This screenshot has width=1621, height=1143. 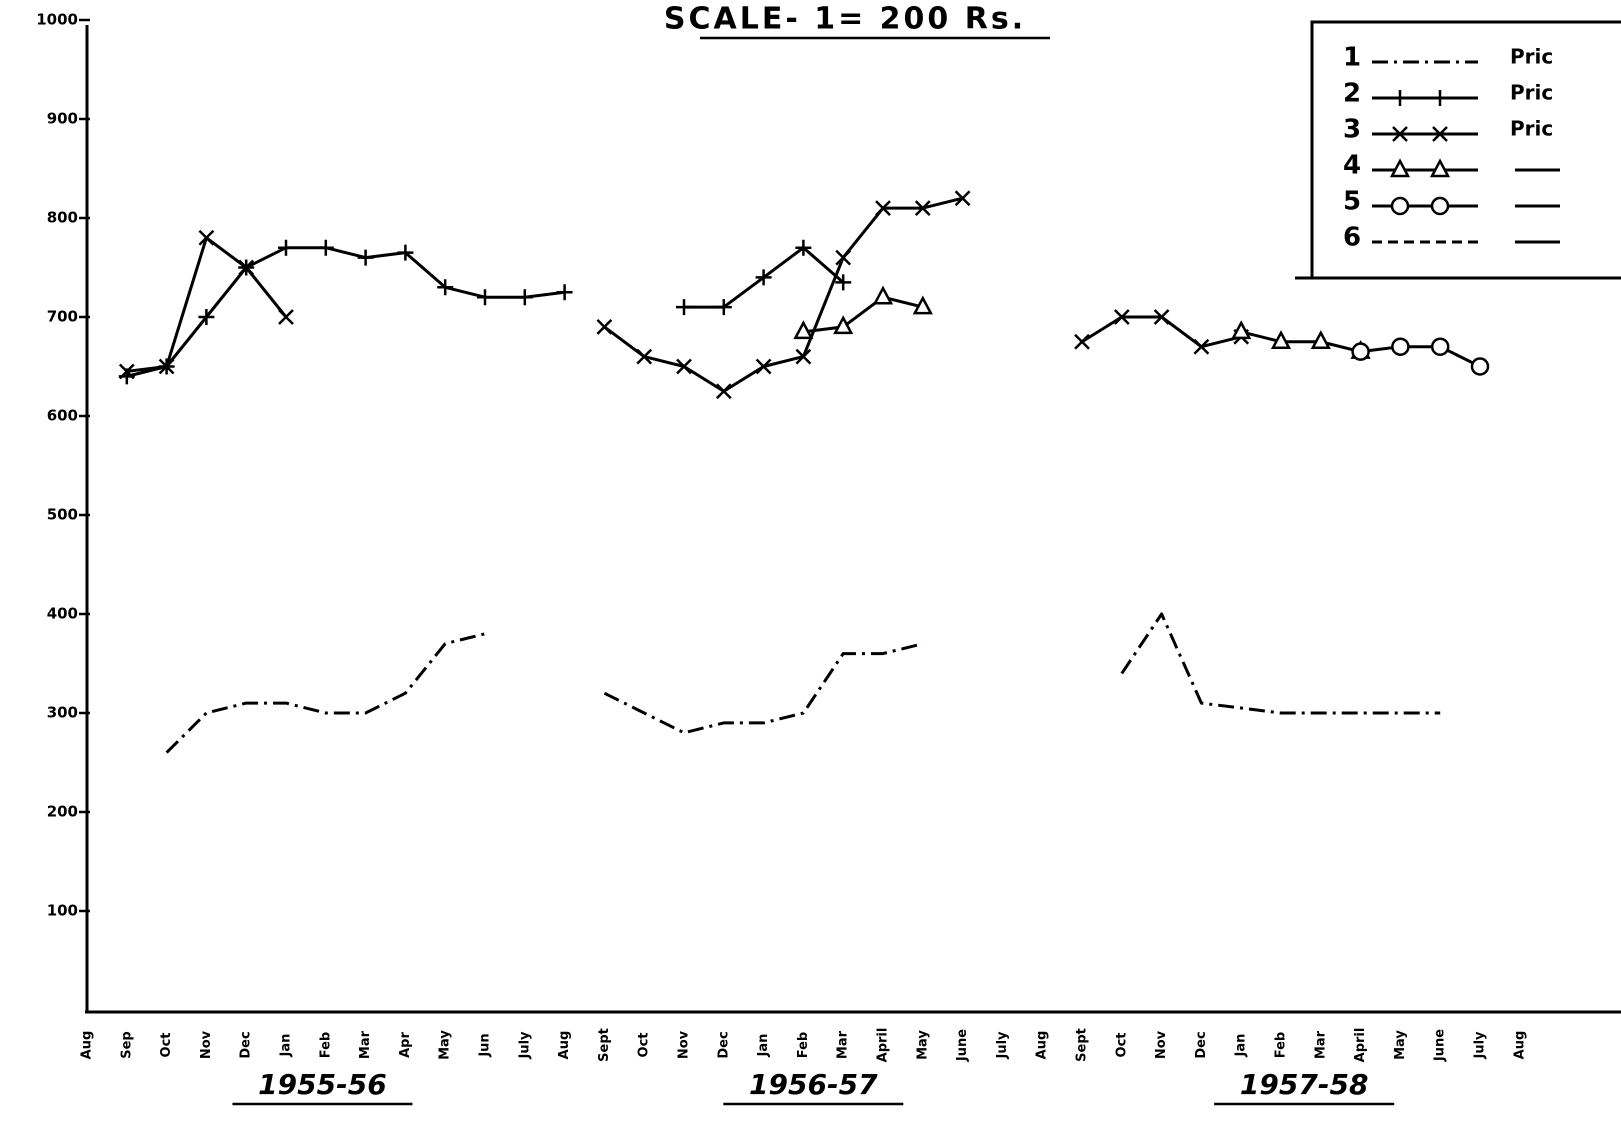 I want to click on y-tick-label: 400, so click(x=62, y=614).